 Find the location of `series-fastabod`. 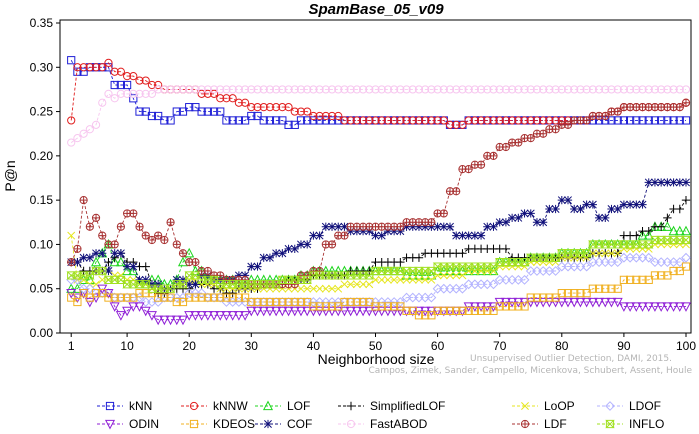

series-fastabod is located at coordinates (379, 116).